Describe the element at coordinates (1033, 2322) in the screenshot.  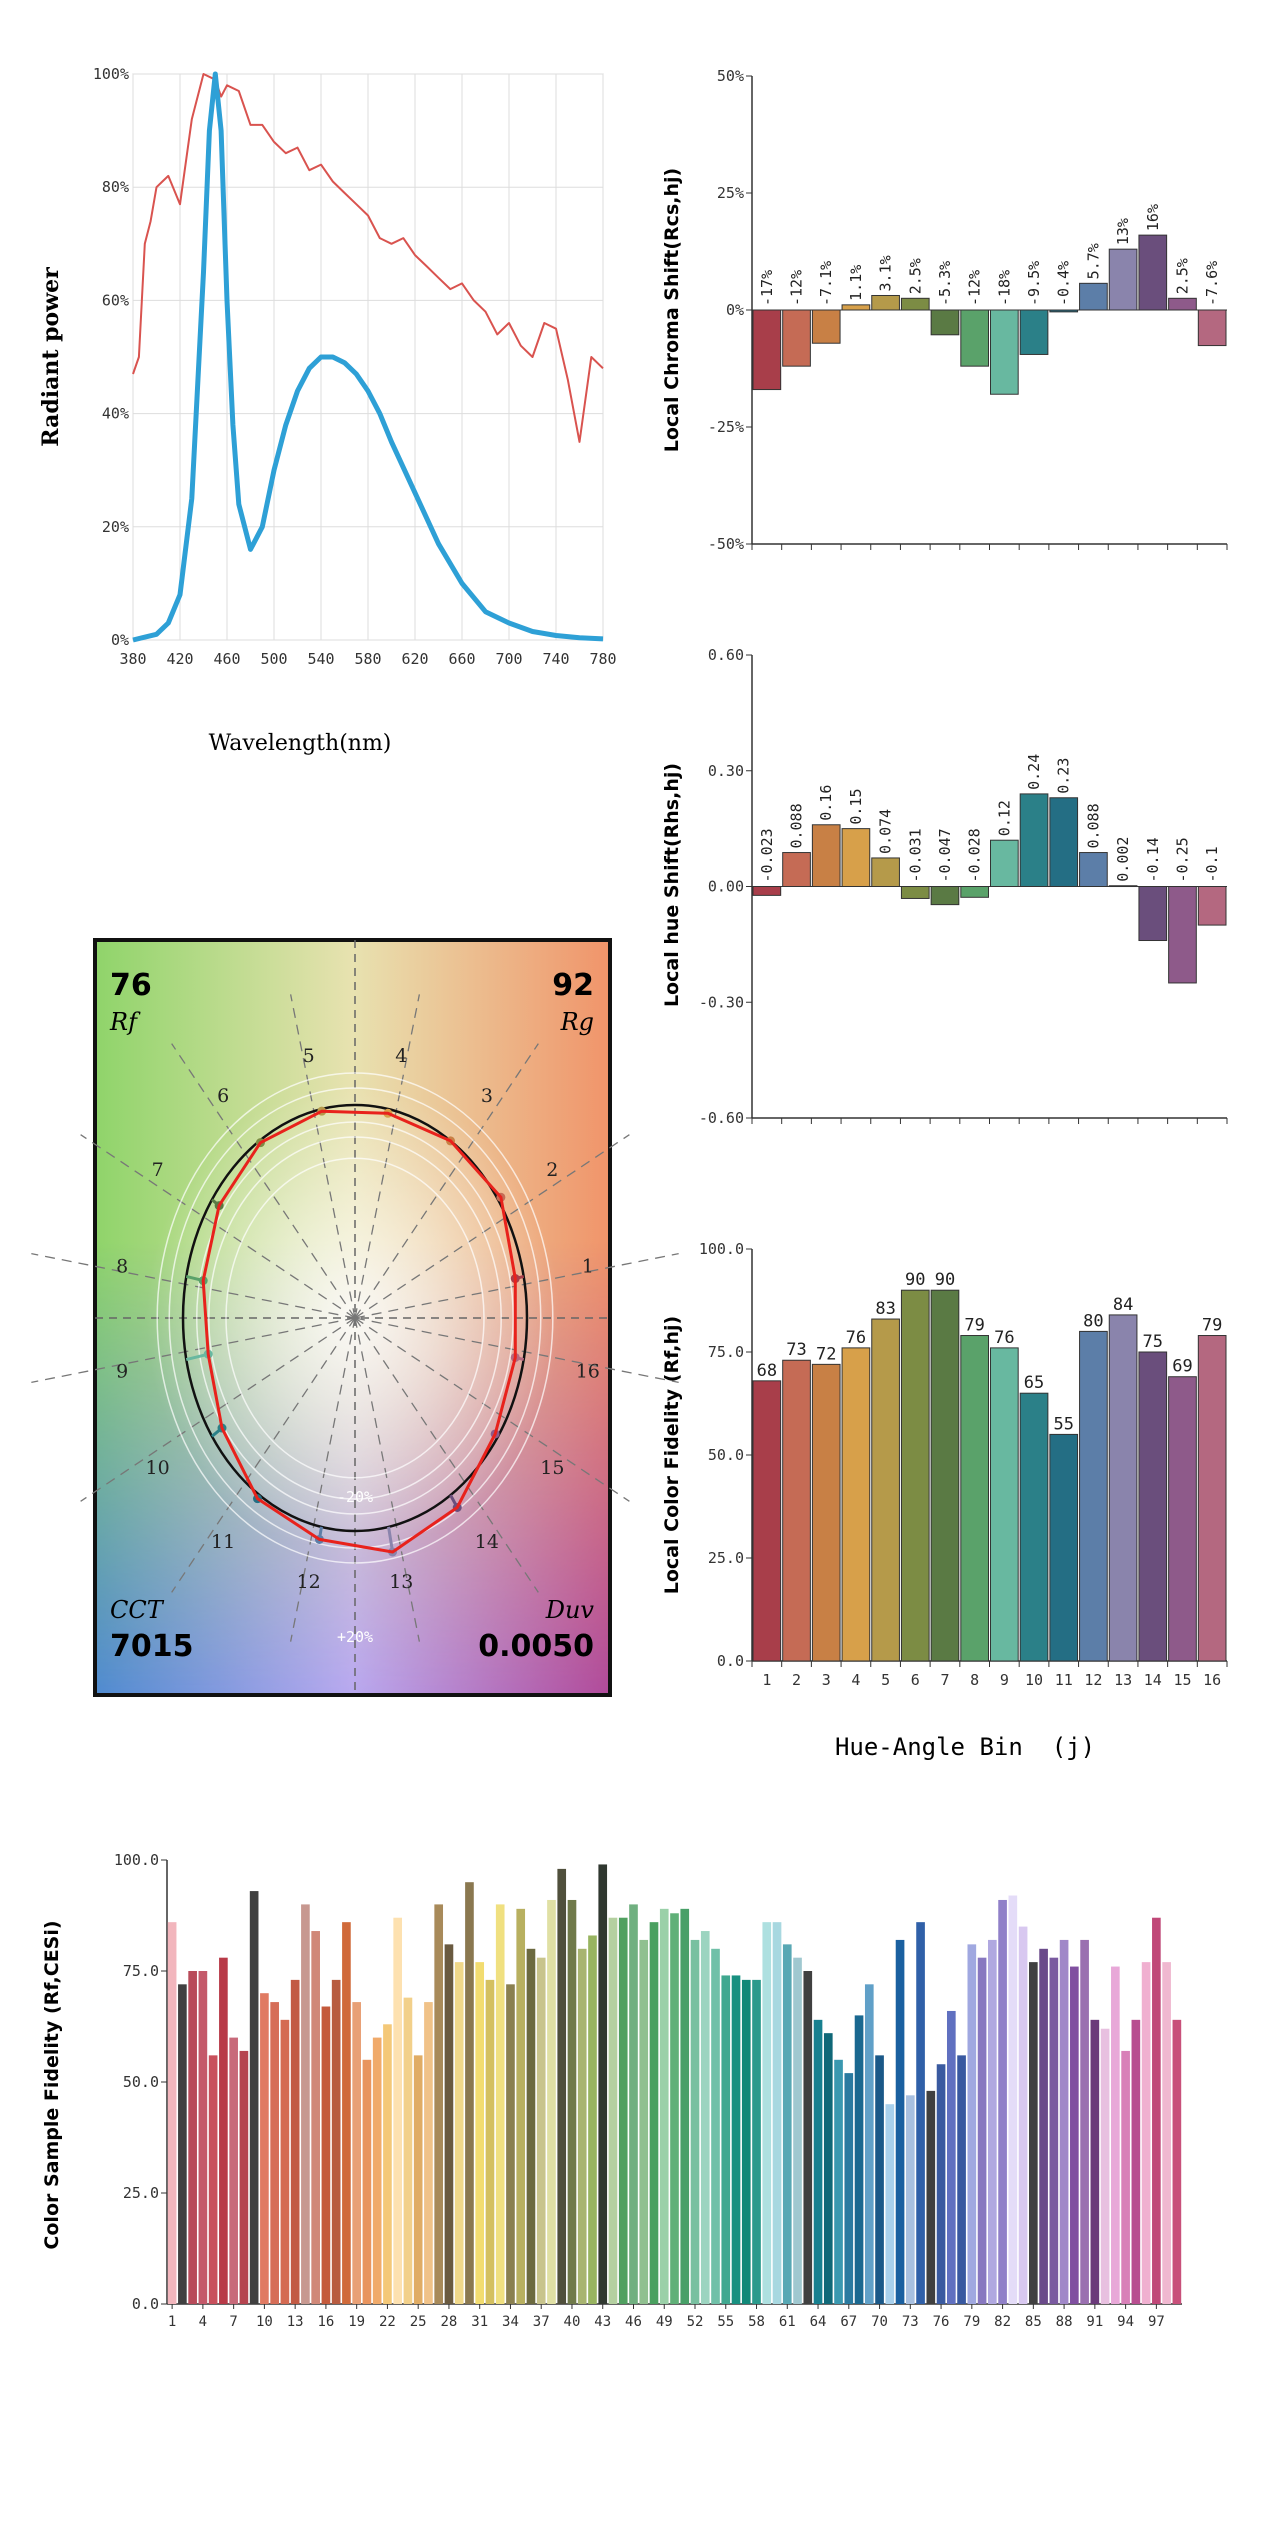
I see `sample-fidelity-xtick-label: 85` at that location.